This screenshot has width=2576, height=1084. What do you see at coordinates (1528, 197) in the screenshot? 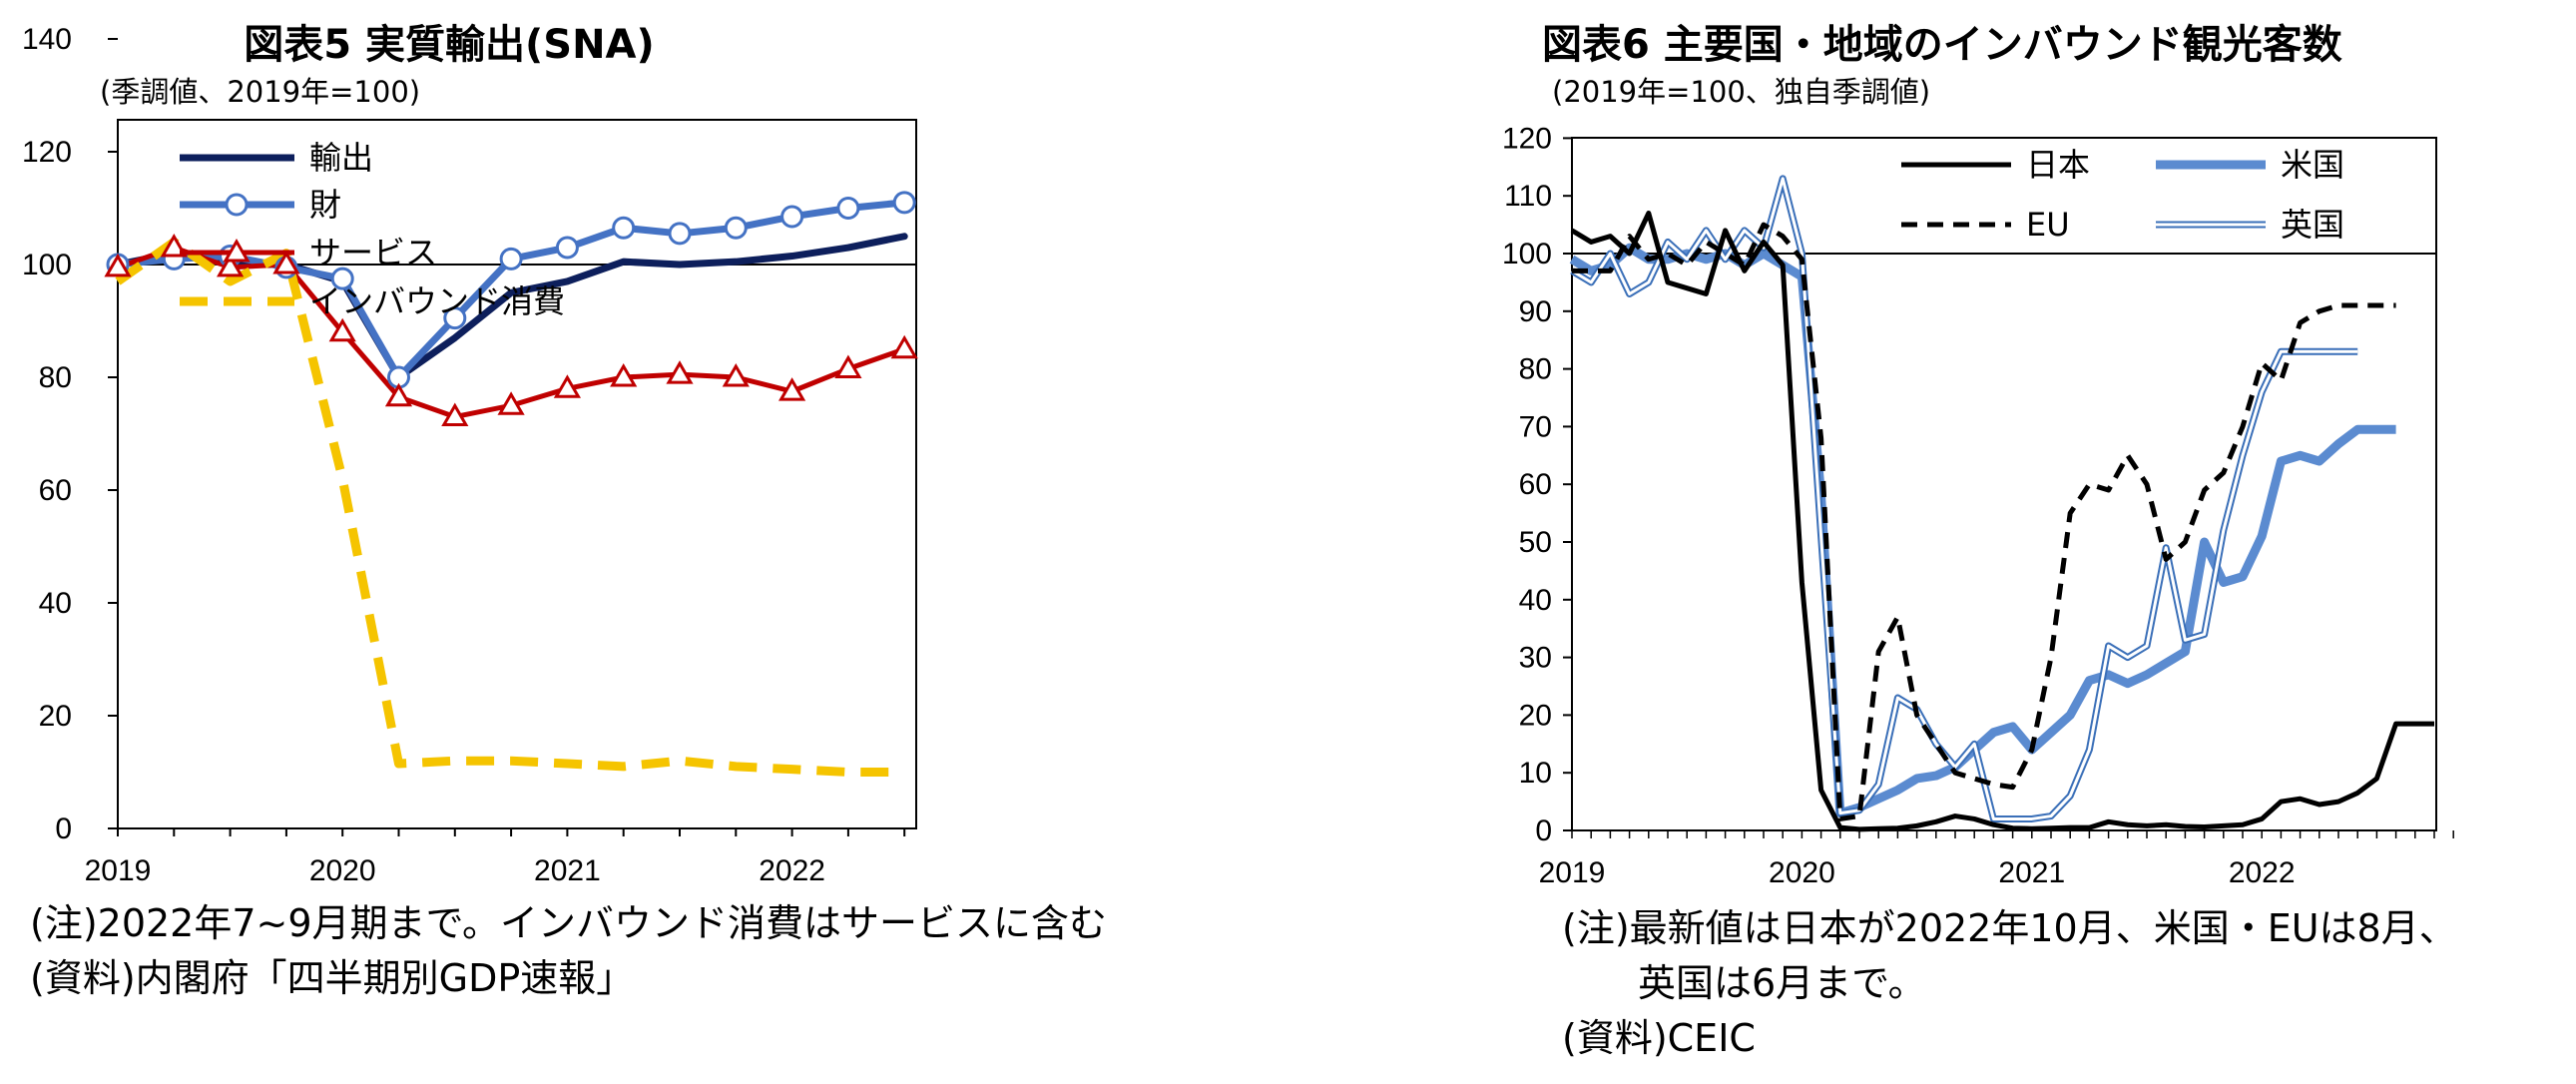
I see `y-tick-label: 110` at bounding box center [1528, 197].